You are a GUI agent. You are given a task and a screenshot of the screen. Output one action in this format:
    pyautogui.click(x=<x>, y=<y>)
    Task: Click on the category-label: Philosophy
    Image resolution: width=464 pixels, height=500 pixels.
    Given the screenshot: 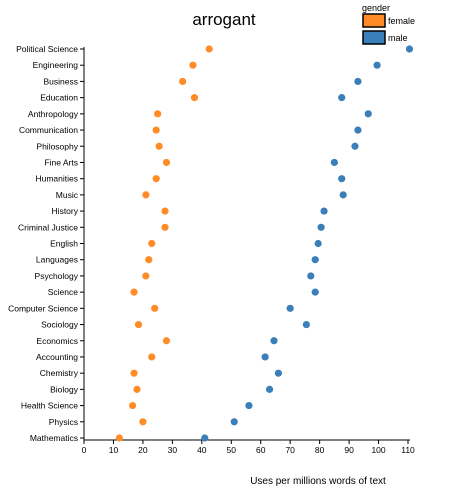 What is the action you would take?
    pyautogui.click(x=57, y=146)
    